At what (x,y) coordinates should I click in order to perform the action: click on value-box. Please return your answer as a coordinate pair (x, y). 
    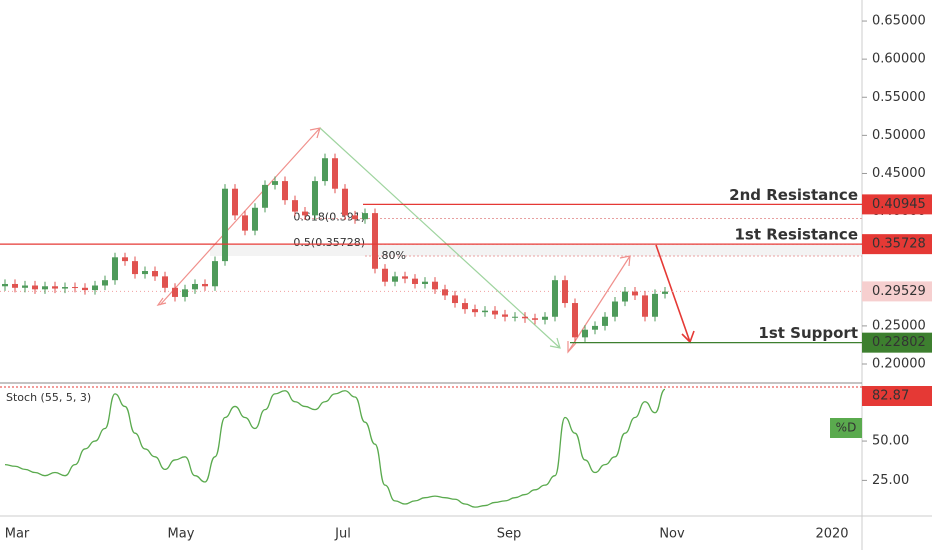
    Looking at the image, I should click on (897, 396).